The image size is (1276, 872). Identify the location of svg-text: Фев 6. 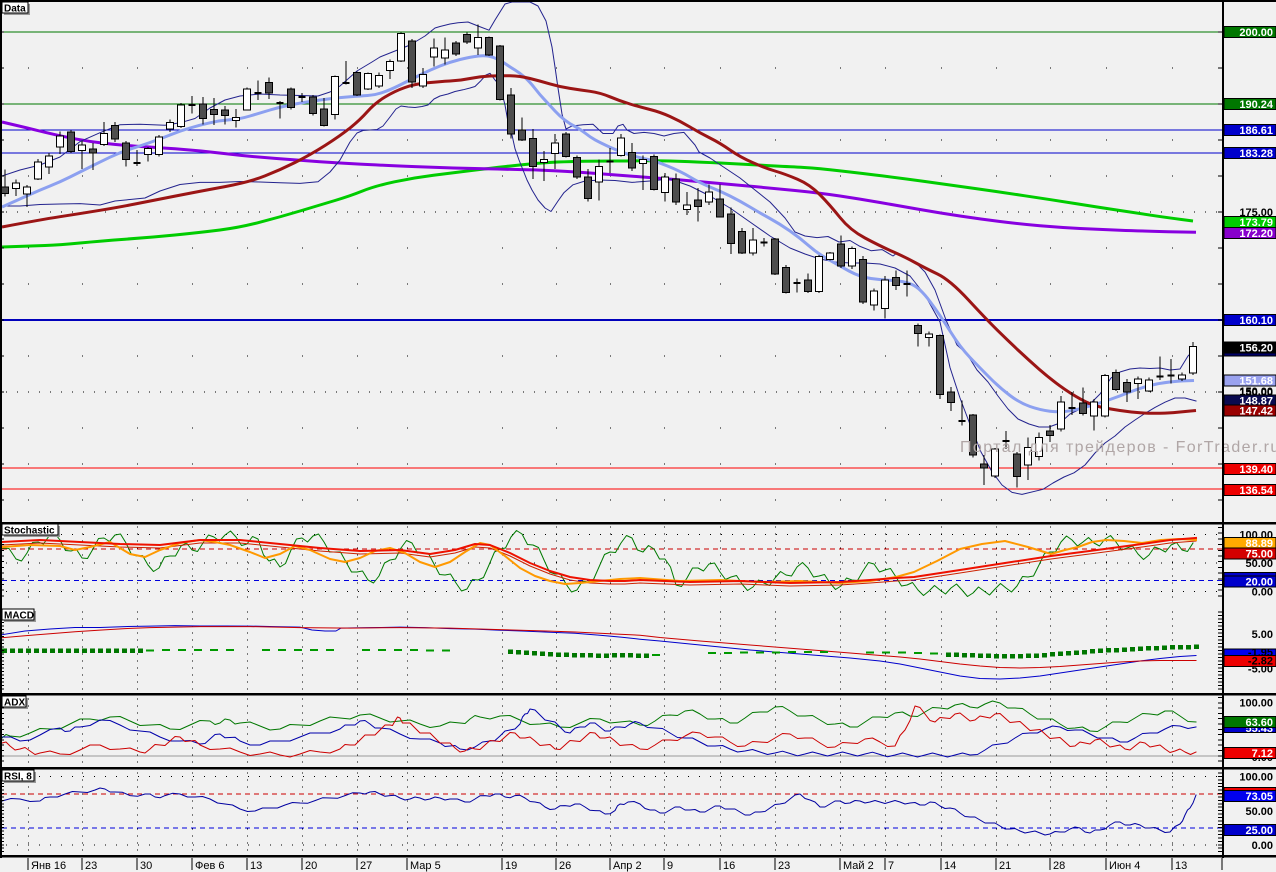
(210, 866).